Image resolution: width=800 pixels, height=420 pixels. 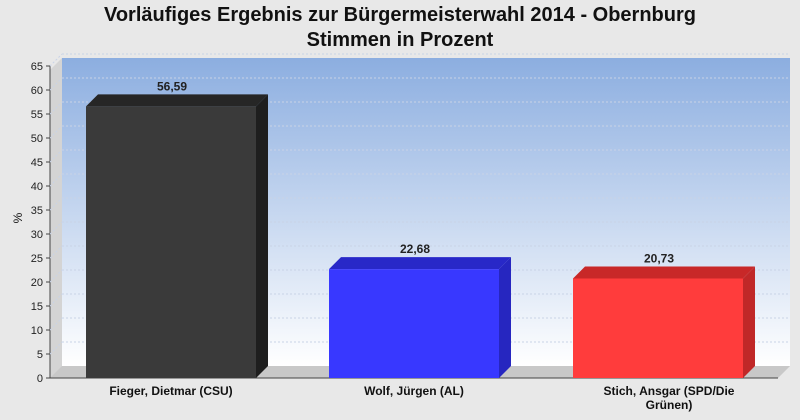 What do you see at coordinates (37, 187) in the screenshot?
I see `y-tick-label: 40` at bounding box center [37, 187].